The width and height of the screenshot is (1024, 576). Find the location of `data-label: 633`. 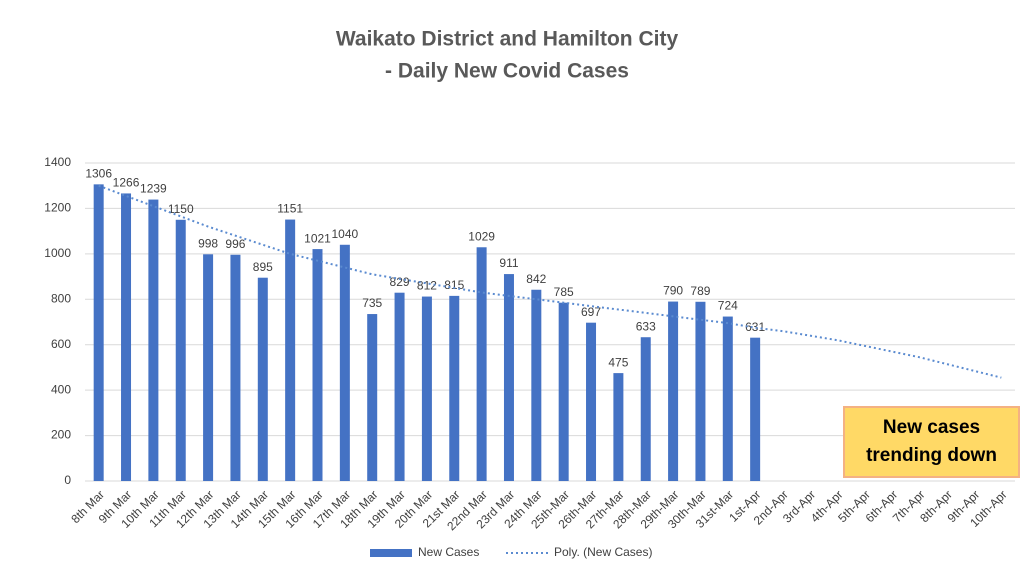

data-label: 633 is located at coordinates (646, 326).